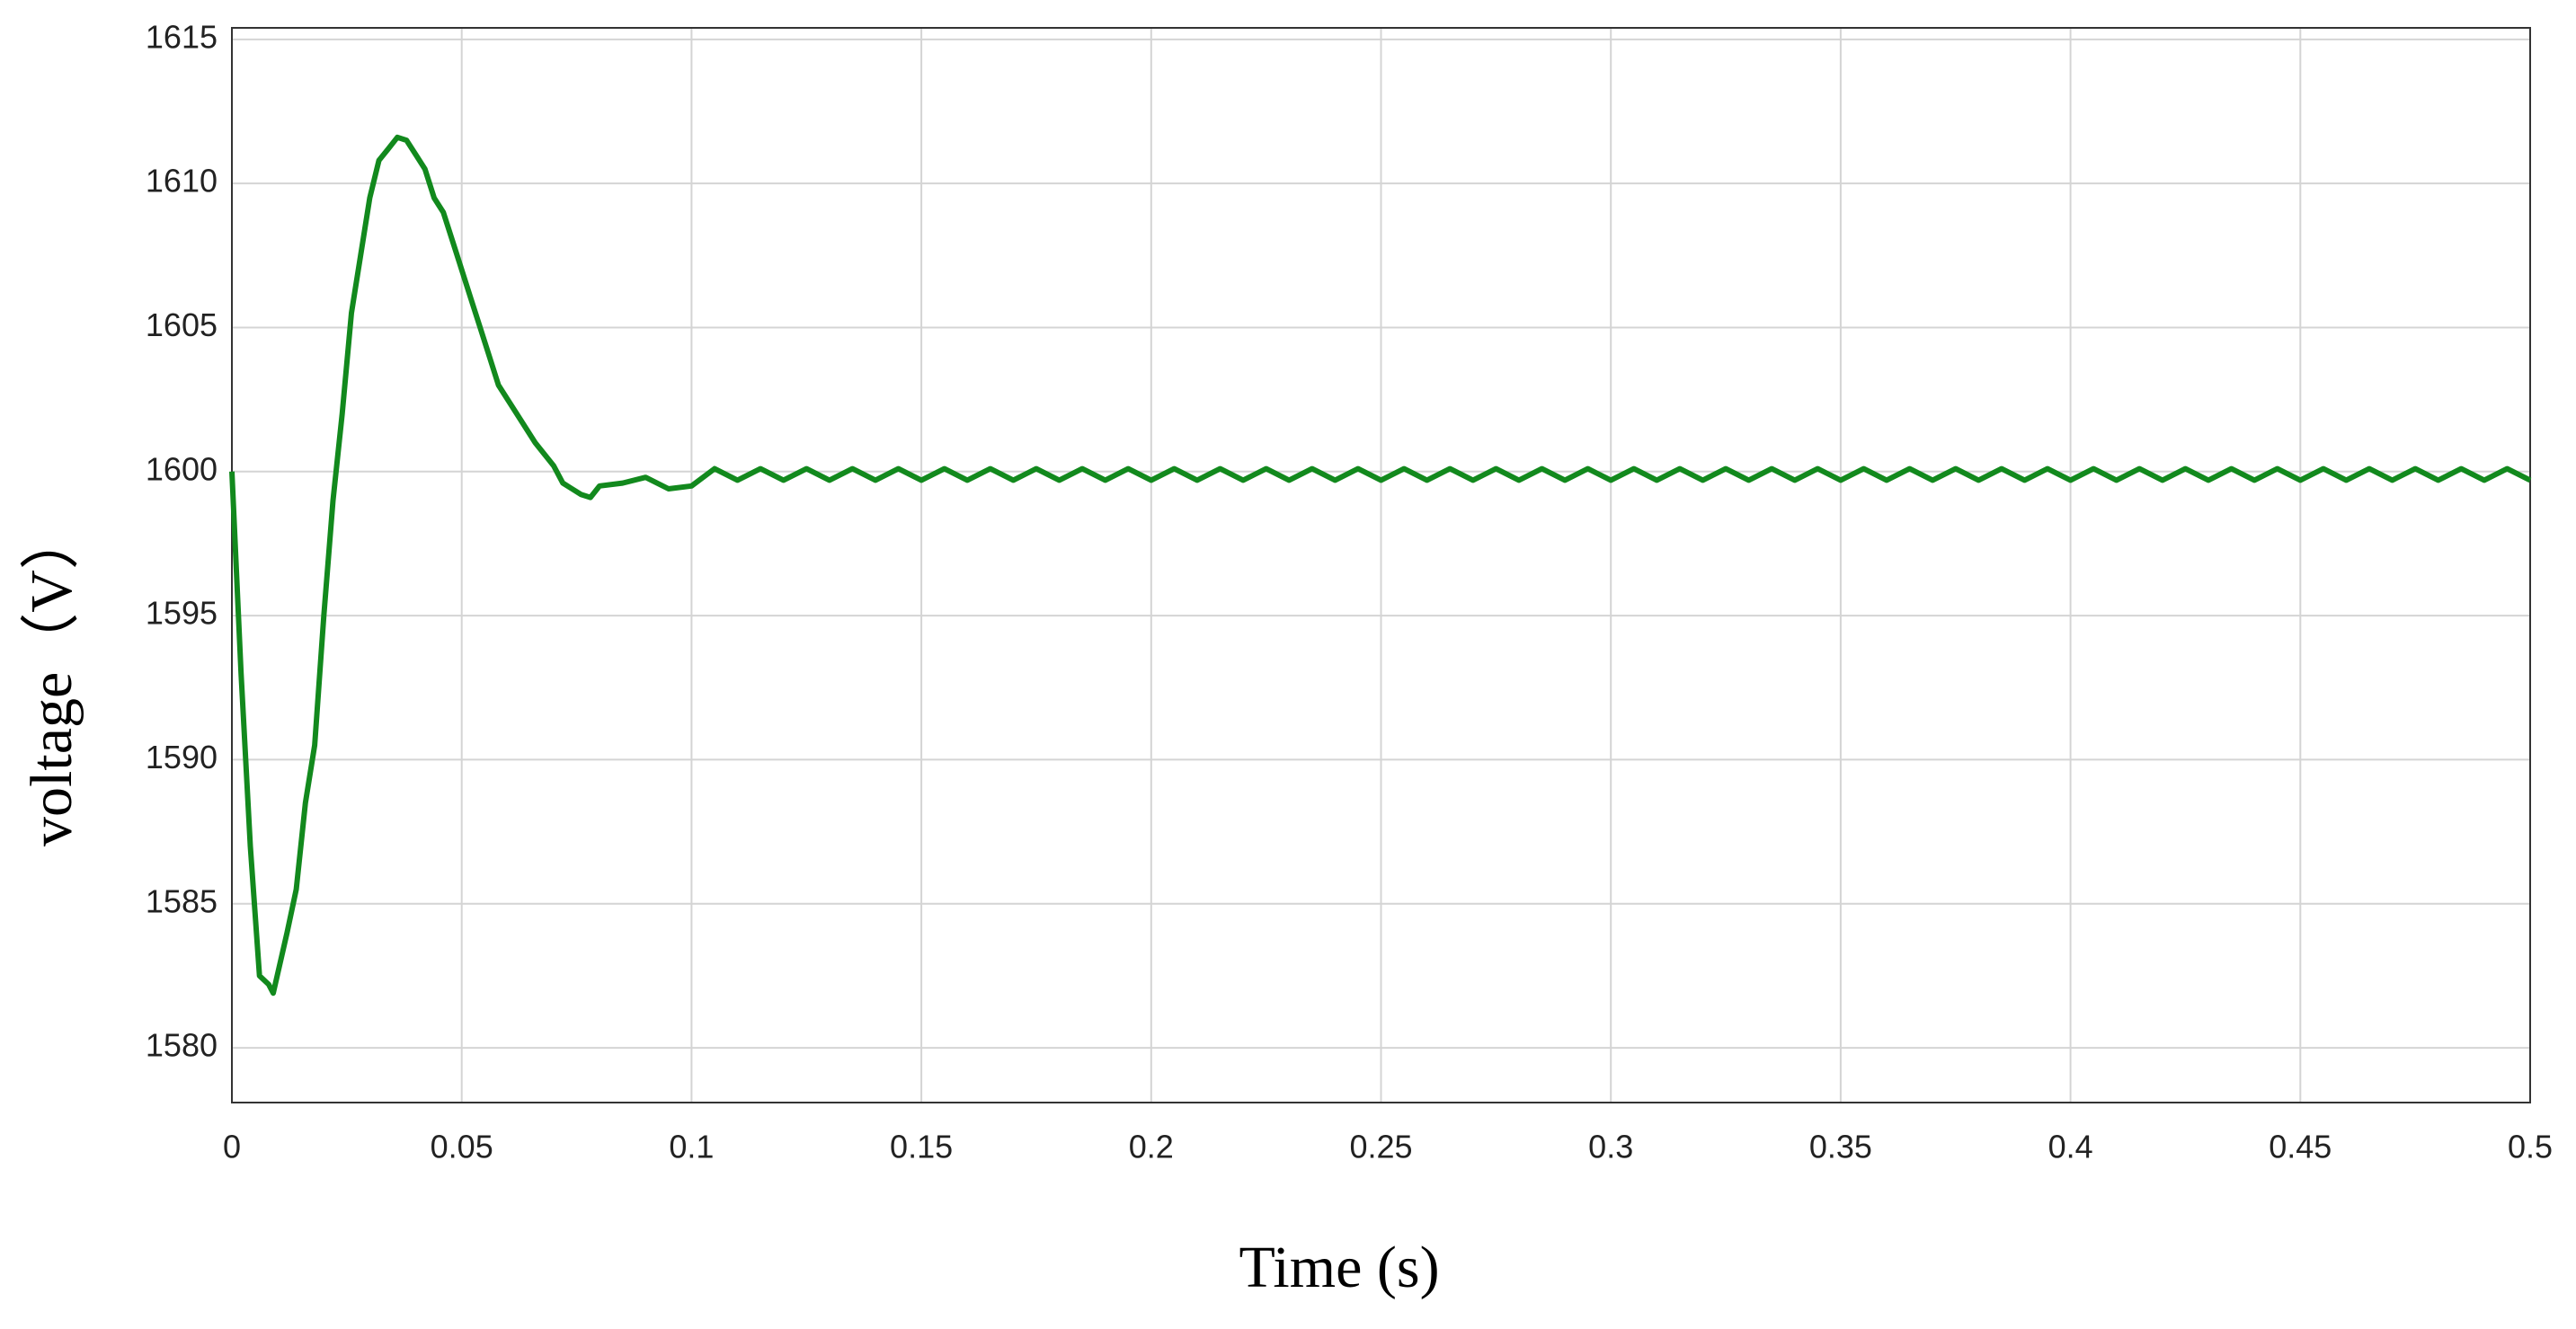 The width and height of the screenshot is (2576, 1329). I want to click on x-tick-label: 0, so click(232, 1147).